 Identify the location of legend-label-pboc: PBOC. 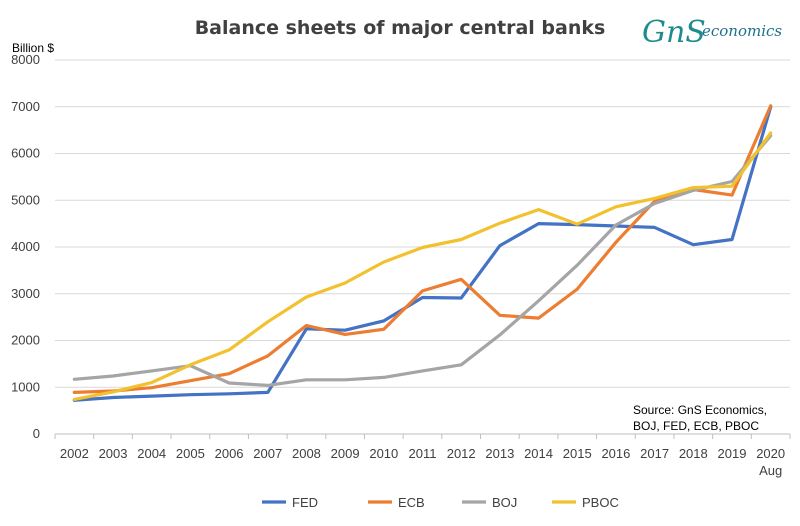
(600, 502).